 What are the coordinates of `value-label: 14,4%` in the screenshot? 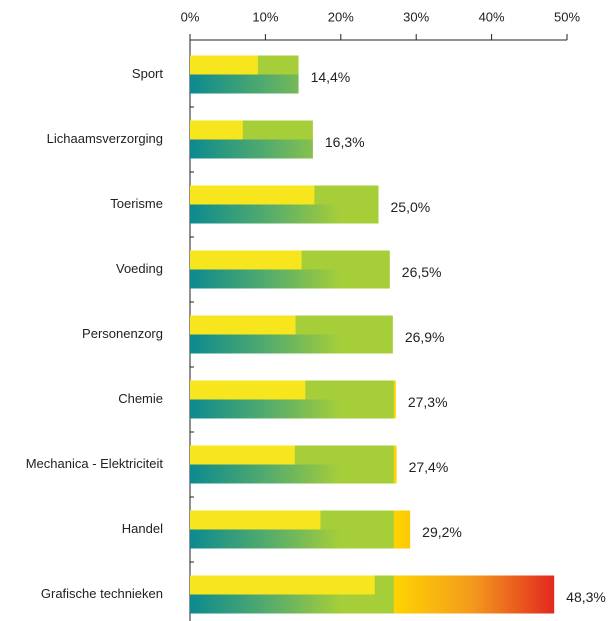 It's located at (331, 77).